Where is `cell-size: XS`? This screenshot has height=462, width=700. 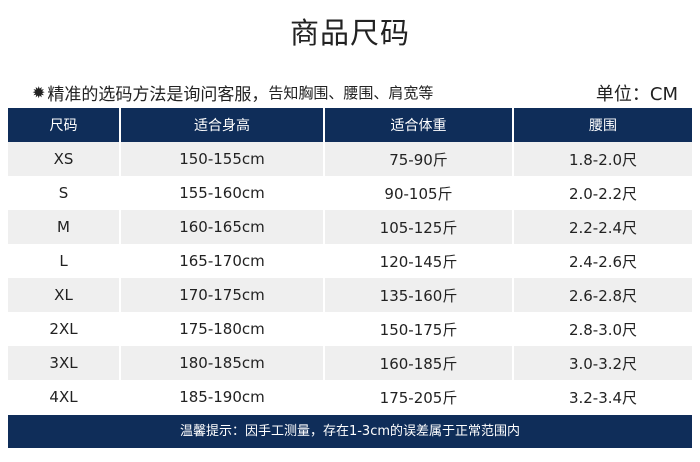 cell-size: XS is located at coordinates (63, 159).